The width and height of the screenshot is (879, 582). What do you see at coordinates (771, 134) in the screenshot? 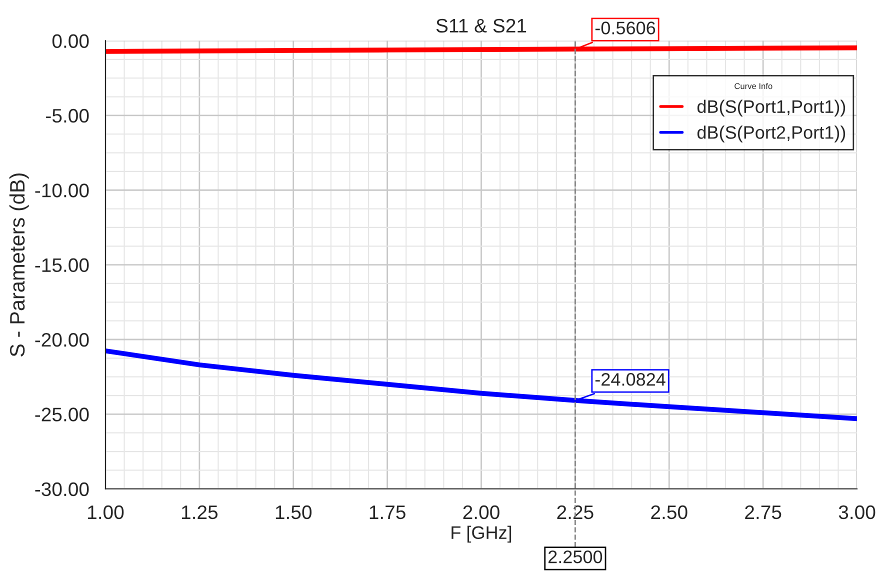
I see `legend-label: dB(S(Port2,Port1))` at bounding box center [771, 134].